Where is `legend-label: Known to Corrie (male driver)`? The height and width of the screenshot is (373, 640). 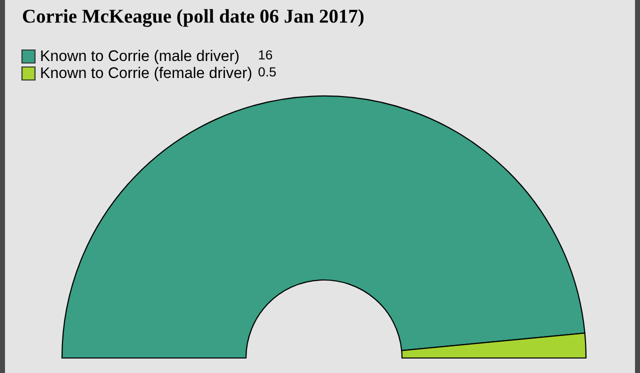
legend-label: Known to Corrie (male driver) is located at coordinates (140, 57).